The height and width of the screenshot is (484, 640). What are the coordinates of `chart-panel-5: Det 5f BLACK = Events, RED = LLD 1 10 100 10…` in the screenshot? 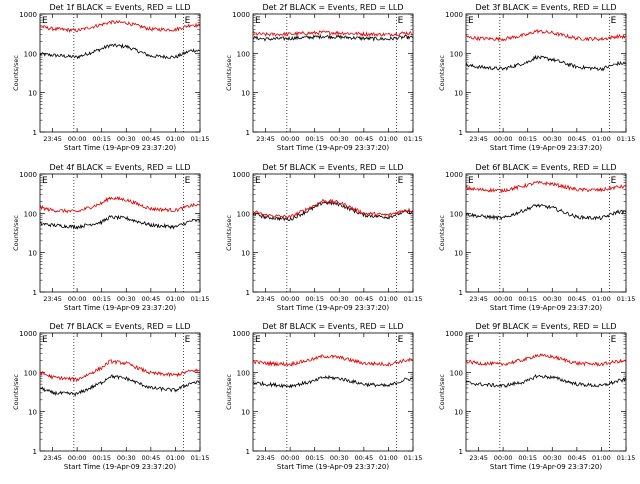 It's located at (323, 237).